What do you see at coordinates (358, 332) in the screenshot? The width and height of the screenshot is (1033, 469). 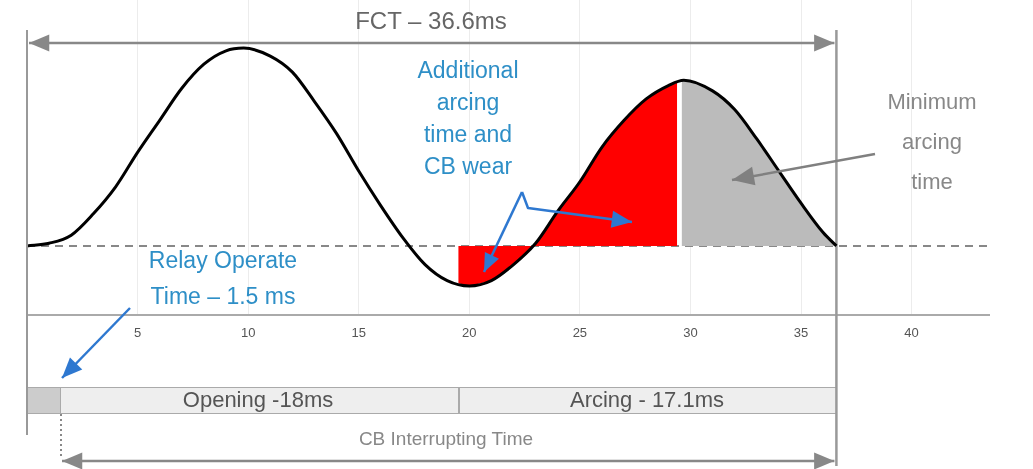 I see `x-tick-label: 15` at bounding box center [358, 332].